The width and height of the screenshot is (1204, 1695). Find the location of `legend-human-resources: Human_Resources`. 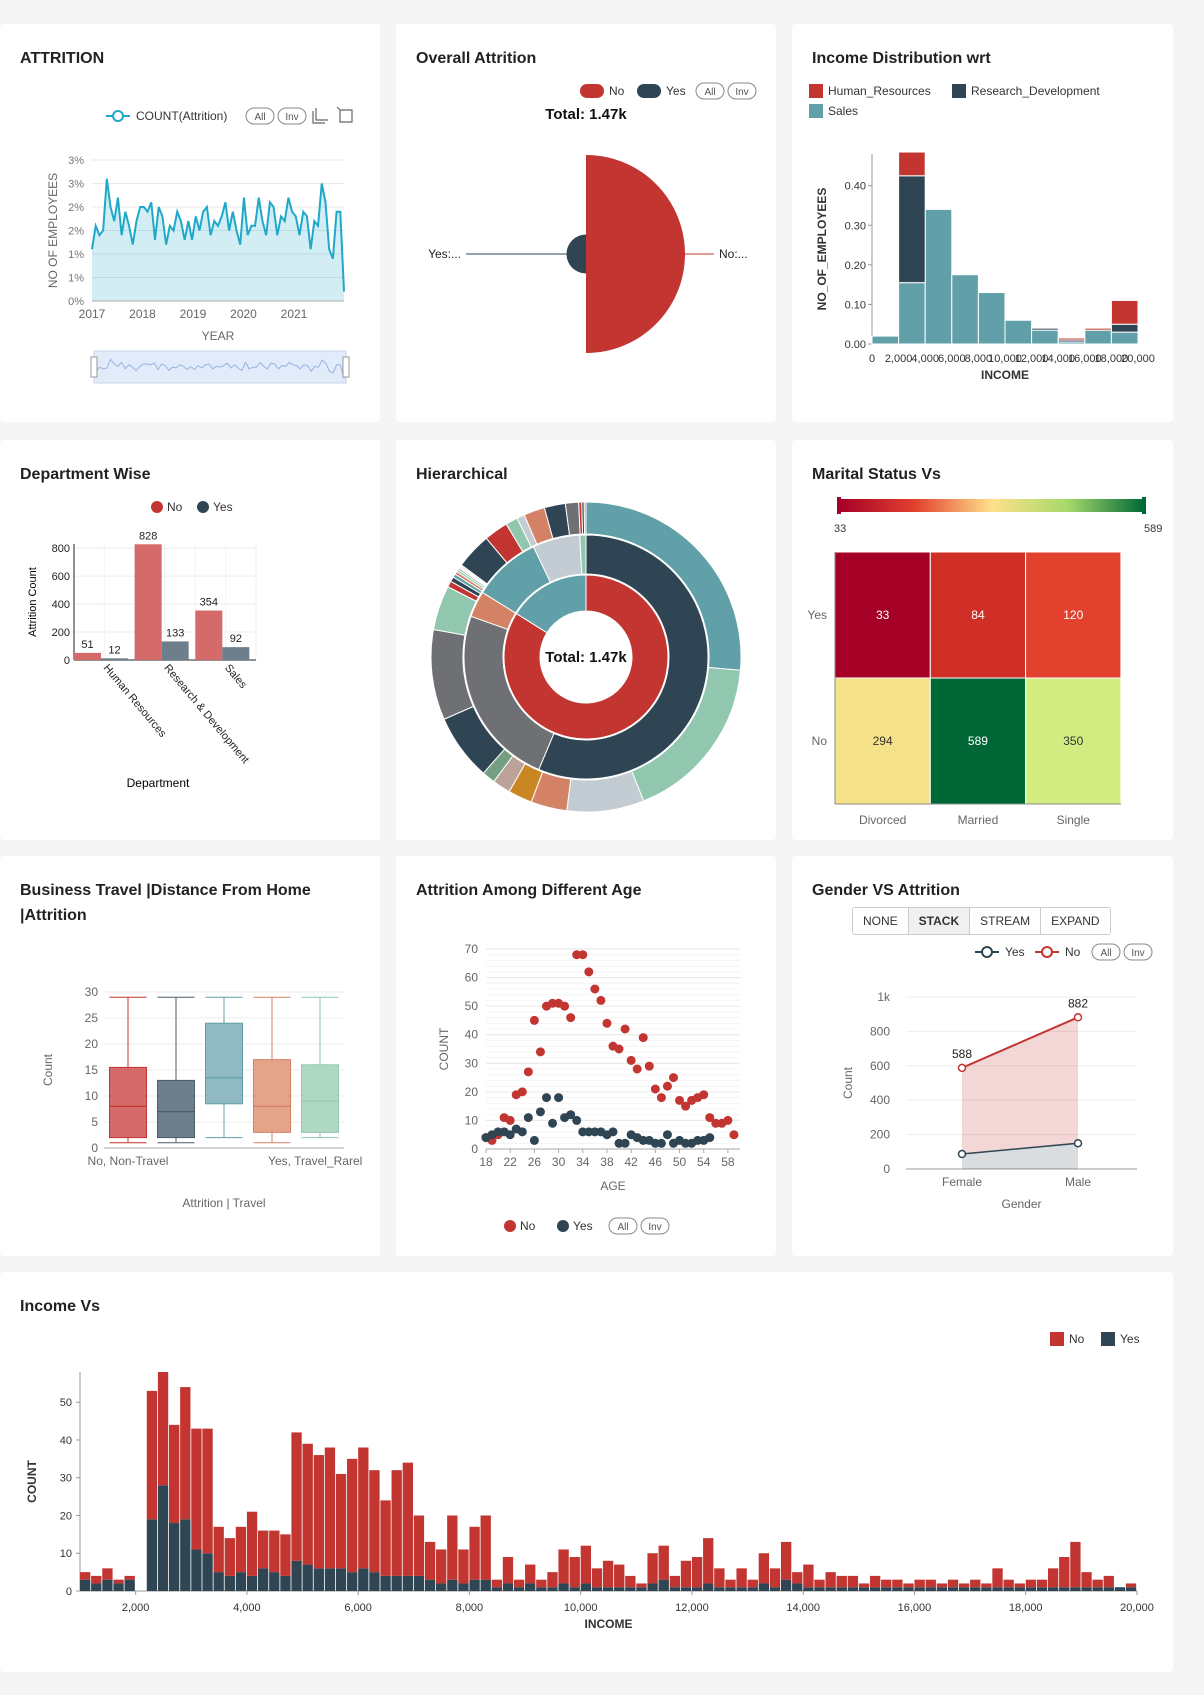

legend-human-resources: Human_Resources is located at coordinates (870, 91).